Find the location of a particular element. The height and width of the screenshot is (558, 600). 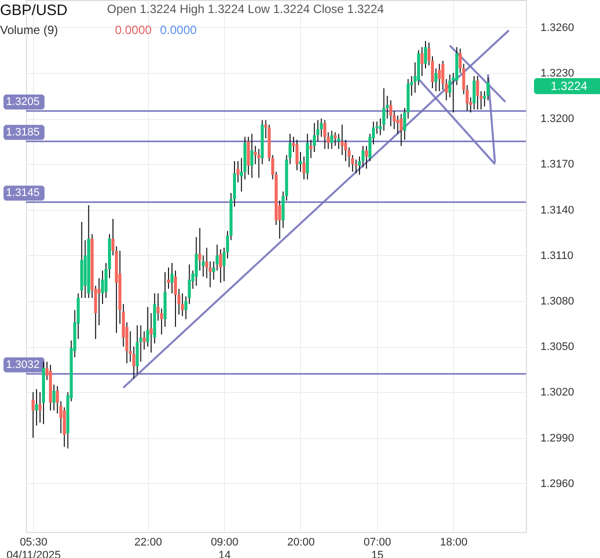

y-tick-label: 1.3080 is located at coordinates (557, 301).